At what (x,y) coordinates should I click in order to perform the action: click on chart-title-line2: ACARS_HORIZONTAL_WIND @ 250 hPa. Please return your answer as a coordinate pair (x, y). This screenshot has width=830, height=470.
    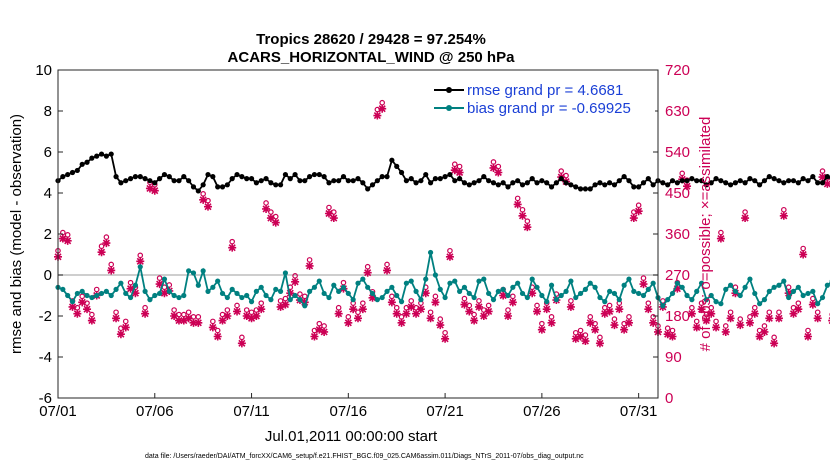
    Looking at the image, I should click on (372, 57).